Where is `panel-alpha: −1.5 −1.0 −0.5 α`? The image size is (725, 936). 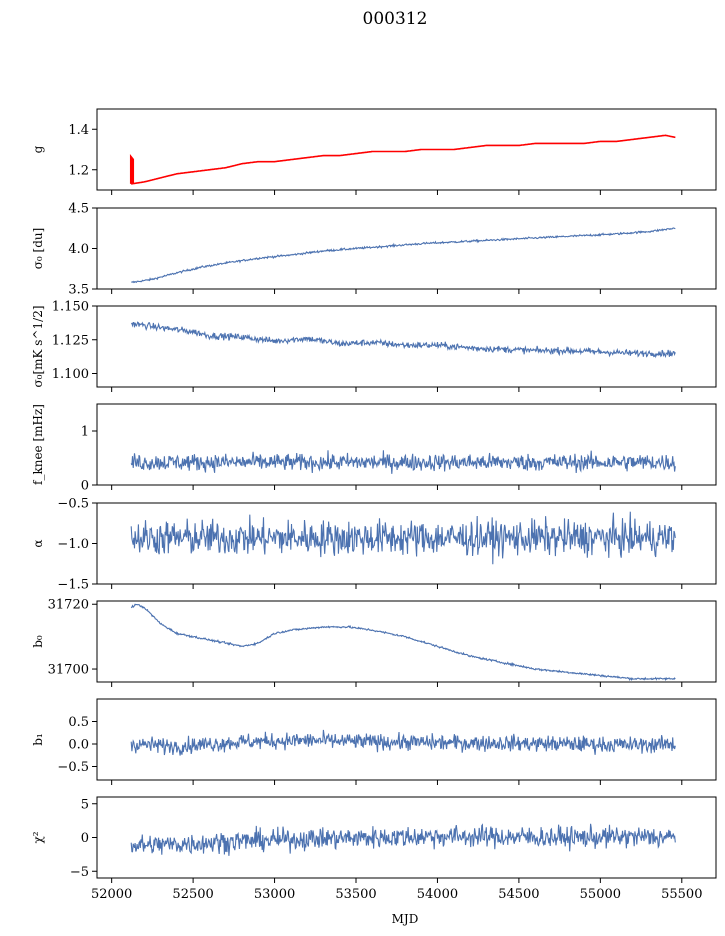 panel-alpha: −1.5 −1.0 −0.5 α is located at coordinates (374, 545).